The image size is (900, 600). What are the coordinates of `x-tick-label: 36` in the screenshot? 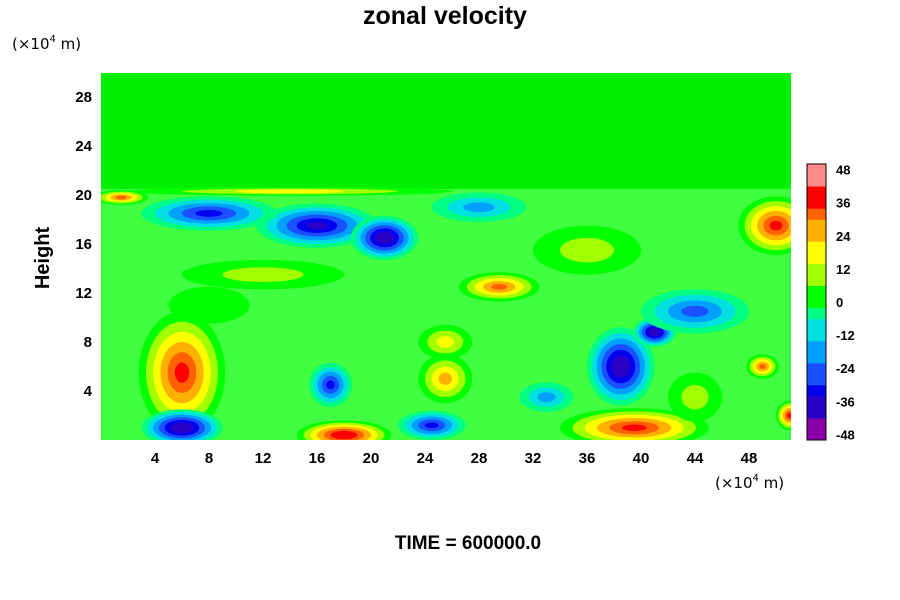 It's located at (587, 458).